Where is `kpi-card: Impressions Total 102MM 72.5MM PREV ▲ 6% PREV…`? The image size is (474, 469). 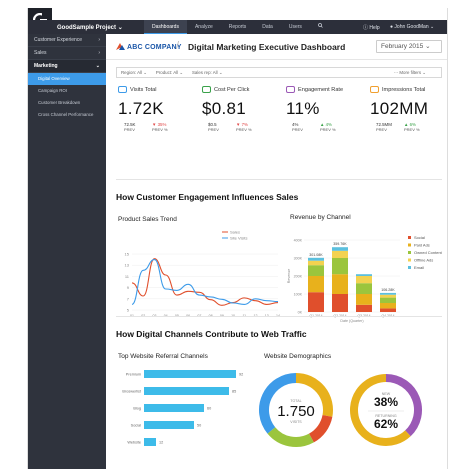
kpi-card: Impressions Total 102MM 72.5MM PREV ▲ 6% PREV… is located at coordinates (408, 121).